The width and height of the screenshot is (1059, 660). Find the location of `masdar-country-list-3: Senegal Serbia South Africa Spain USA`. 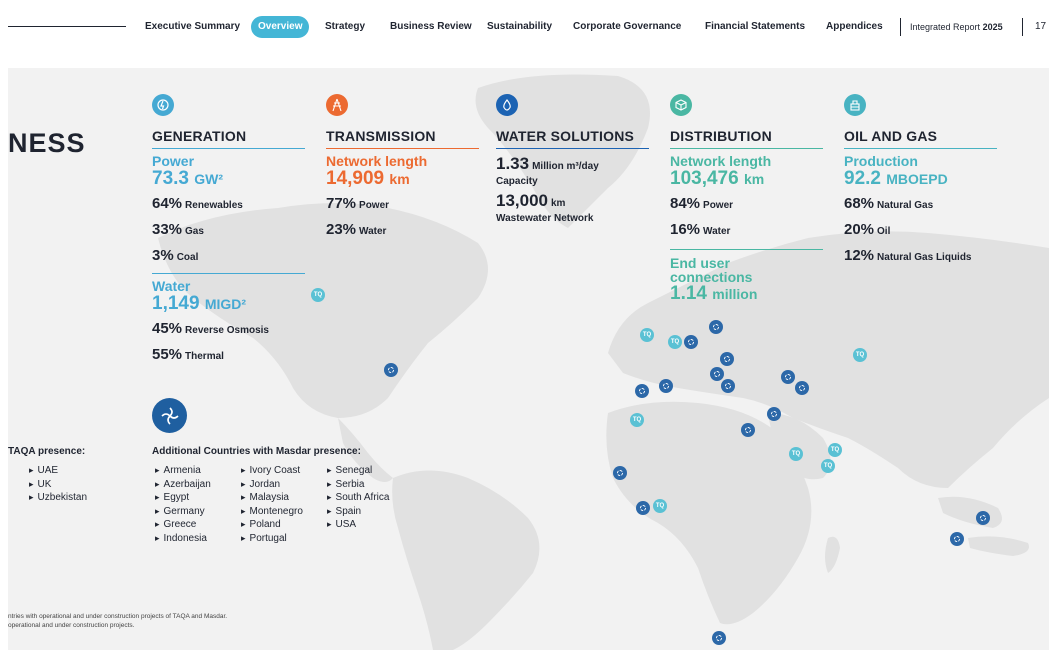

masdar-country-list-3: Senegal Serbia South Africa Spain USA is located at coordinates (358, 498).